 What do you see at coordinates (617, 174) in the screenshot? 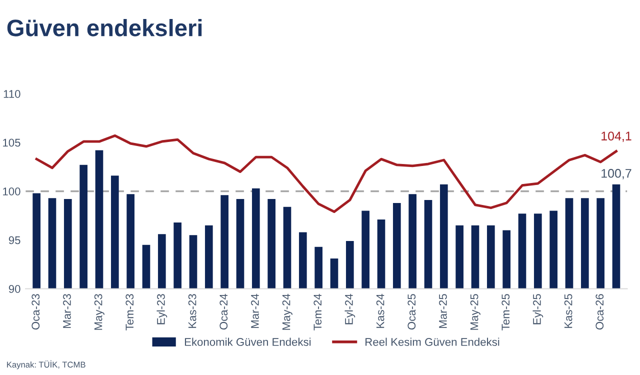
I see `data-label: 100,7` at bounding box center [617, 174].